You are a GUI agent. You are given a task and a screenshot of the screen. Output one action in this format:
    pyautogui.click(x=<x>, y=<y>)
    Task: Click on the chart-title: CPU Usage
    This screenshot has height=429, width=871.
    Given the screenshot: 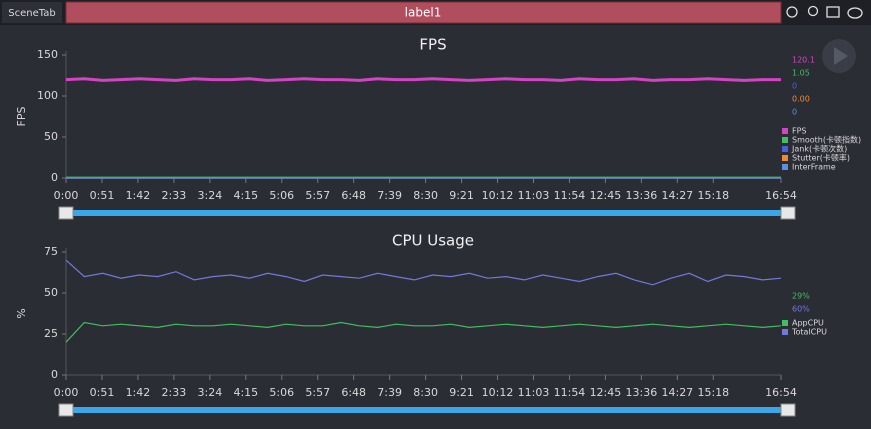 What is the action you would take?
    pyautogui.click(x=433, y=241)
    